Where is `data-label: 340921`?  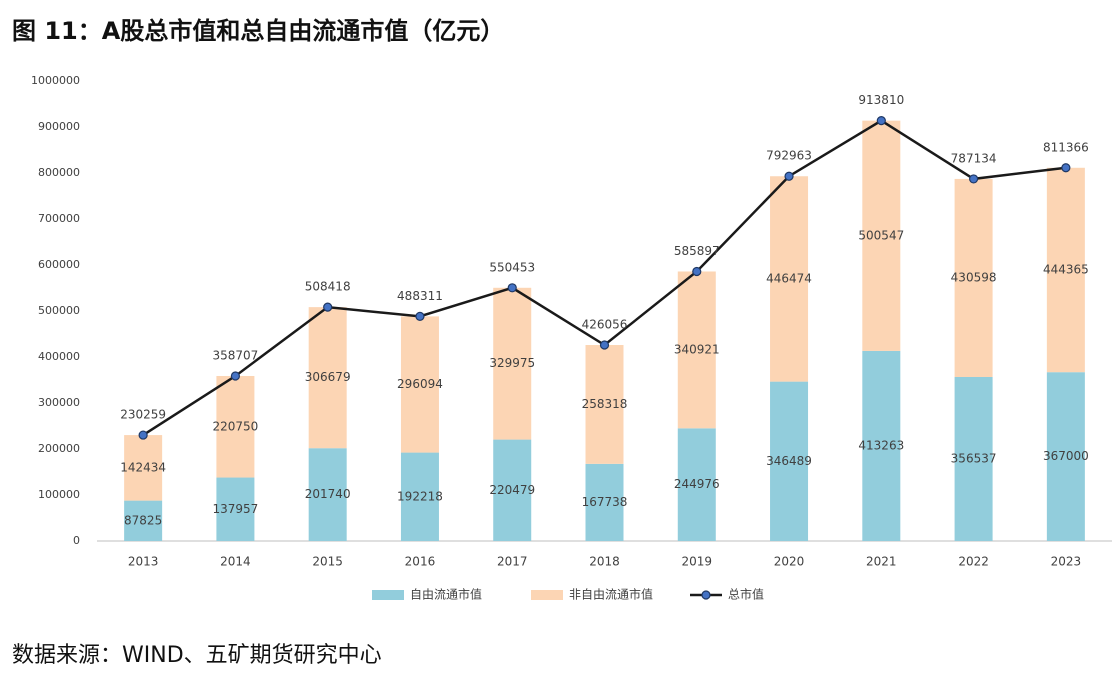
data-label: 340921 is located at coordinates (697, 349).